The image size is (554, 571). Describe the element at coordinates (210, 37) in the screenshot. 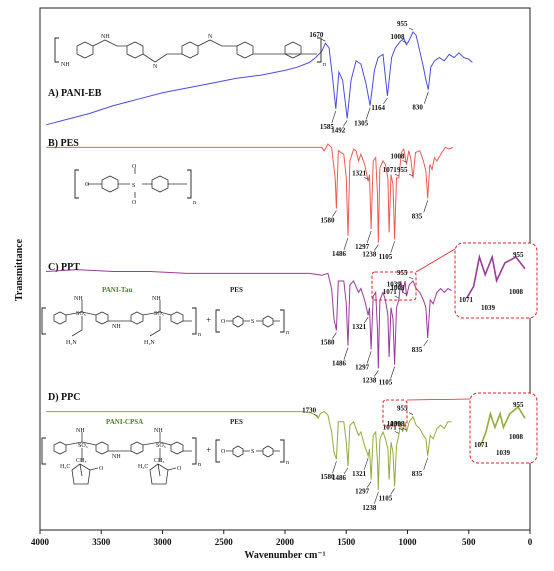

I see `svg-text: N` at that location.